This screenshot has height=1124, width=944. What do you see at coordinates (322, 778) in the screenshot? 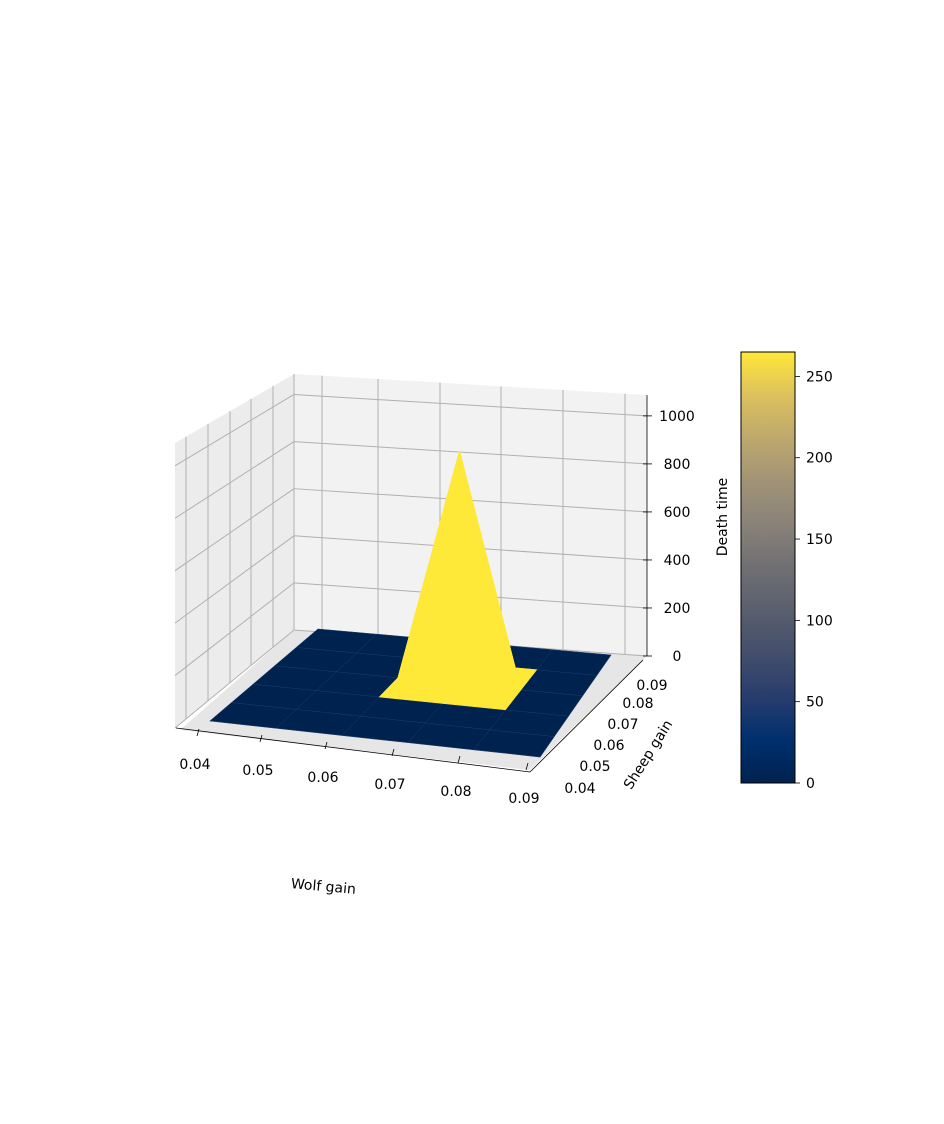
I see `x-tick-label: 0.06` at bounding box center [322, 778].